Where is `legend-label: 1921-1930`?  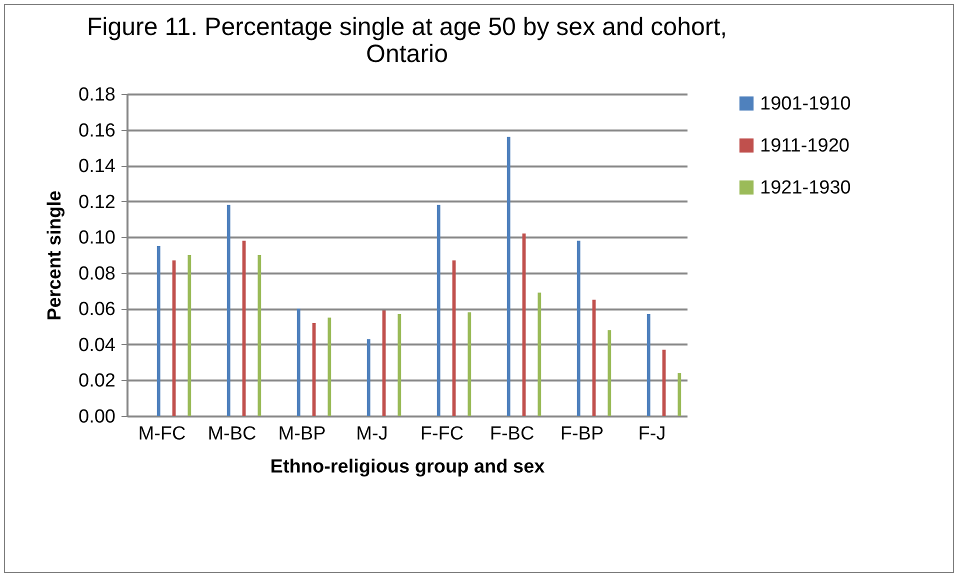 legend-label: 1921-1930 is located at coordinates (805, 188).